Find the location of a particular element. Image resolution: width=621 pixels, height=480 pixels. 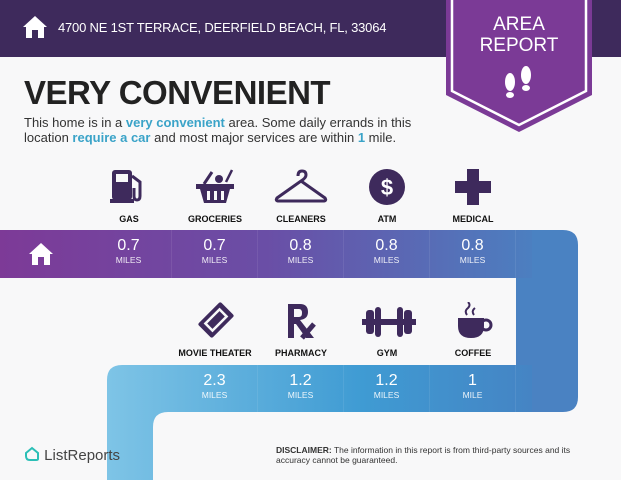

footprints-icon is located at coordinates (518, 82).